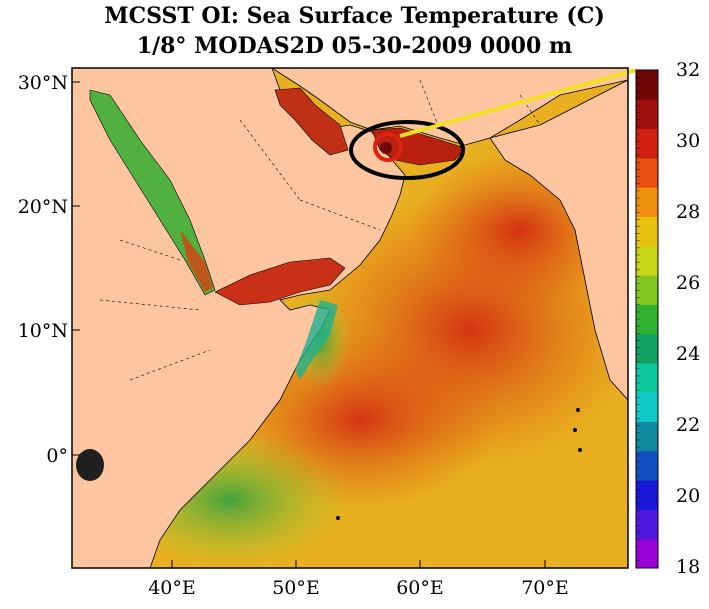 The height and width of the screenshot is (609, 709). I want to click on colorbar, so click(647, 319).